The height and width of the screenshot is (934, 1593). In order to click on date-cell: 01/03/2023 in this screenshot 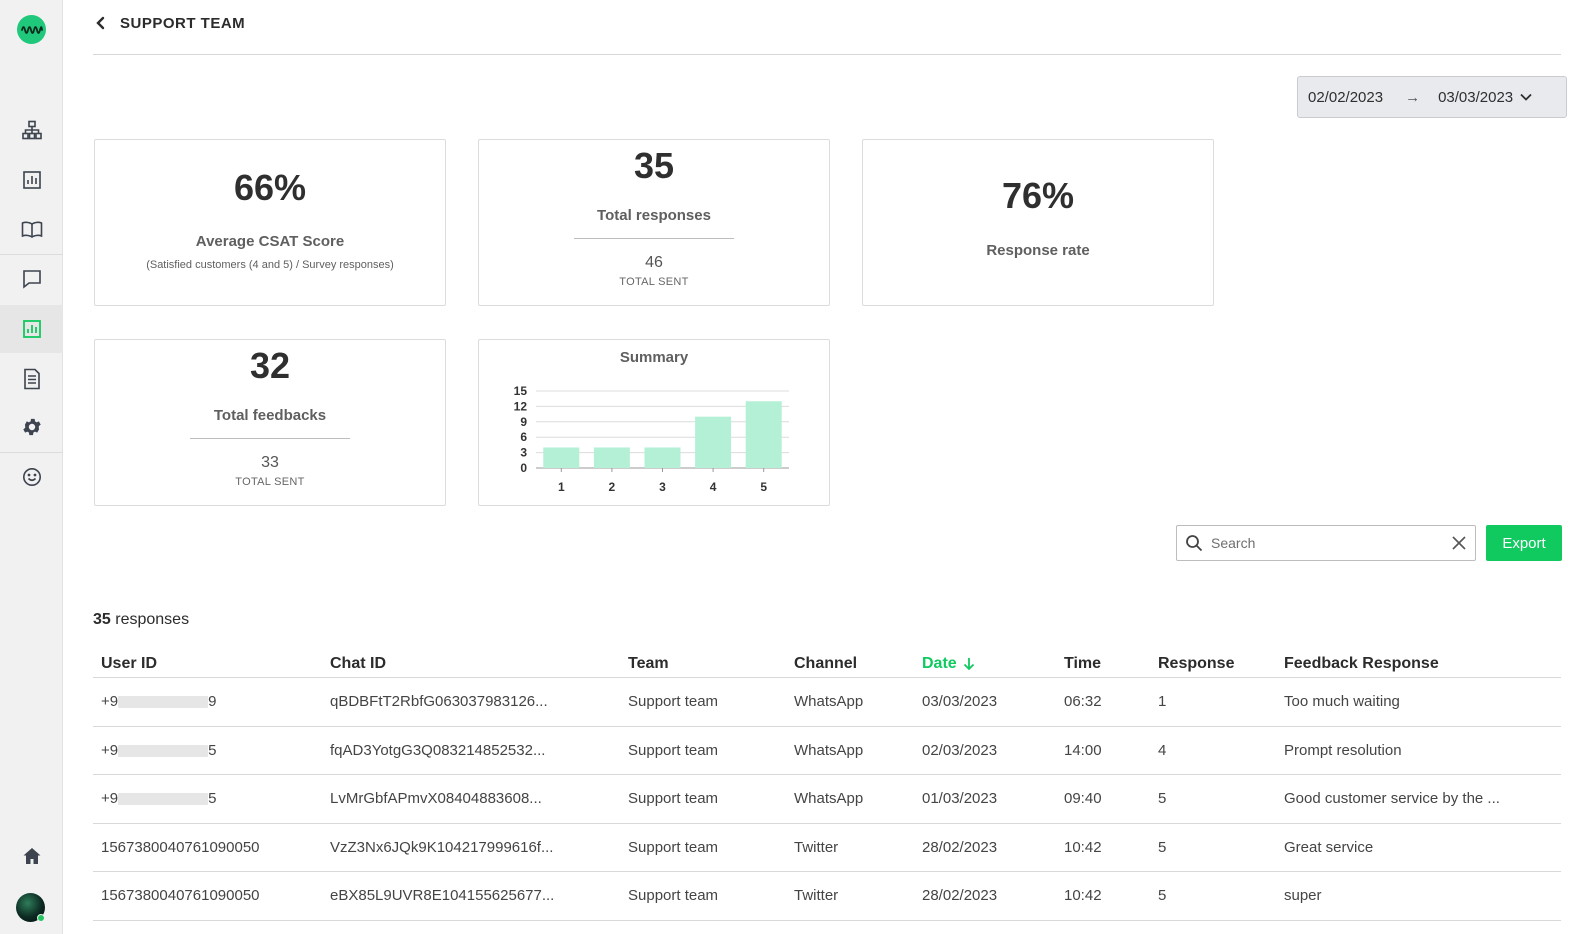, I will do `click(960, 799)`.